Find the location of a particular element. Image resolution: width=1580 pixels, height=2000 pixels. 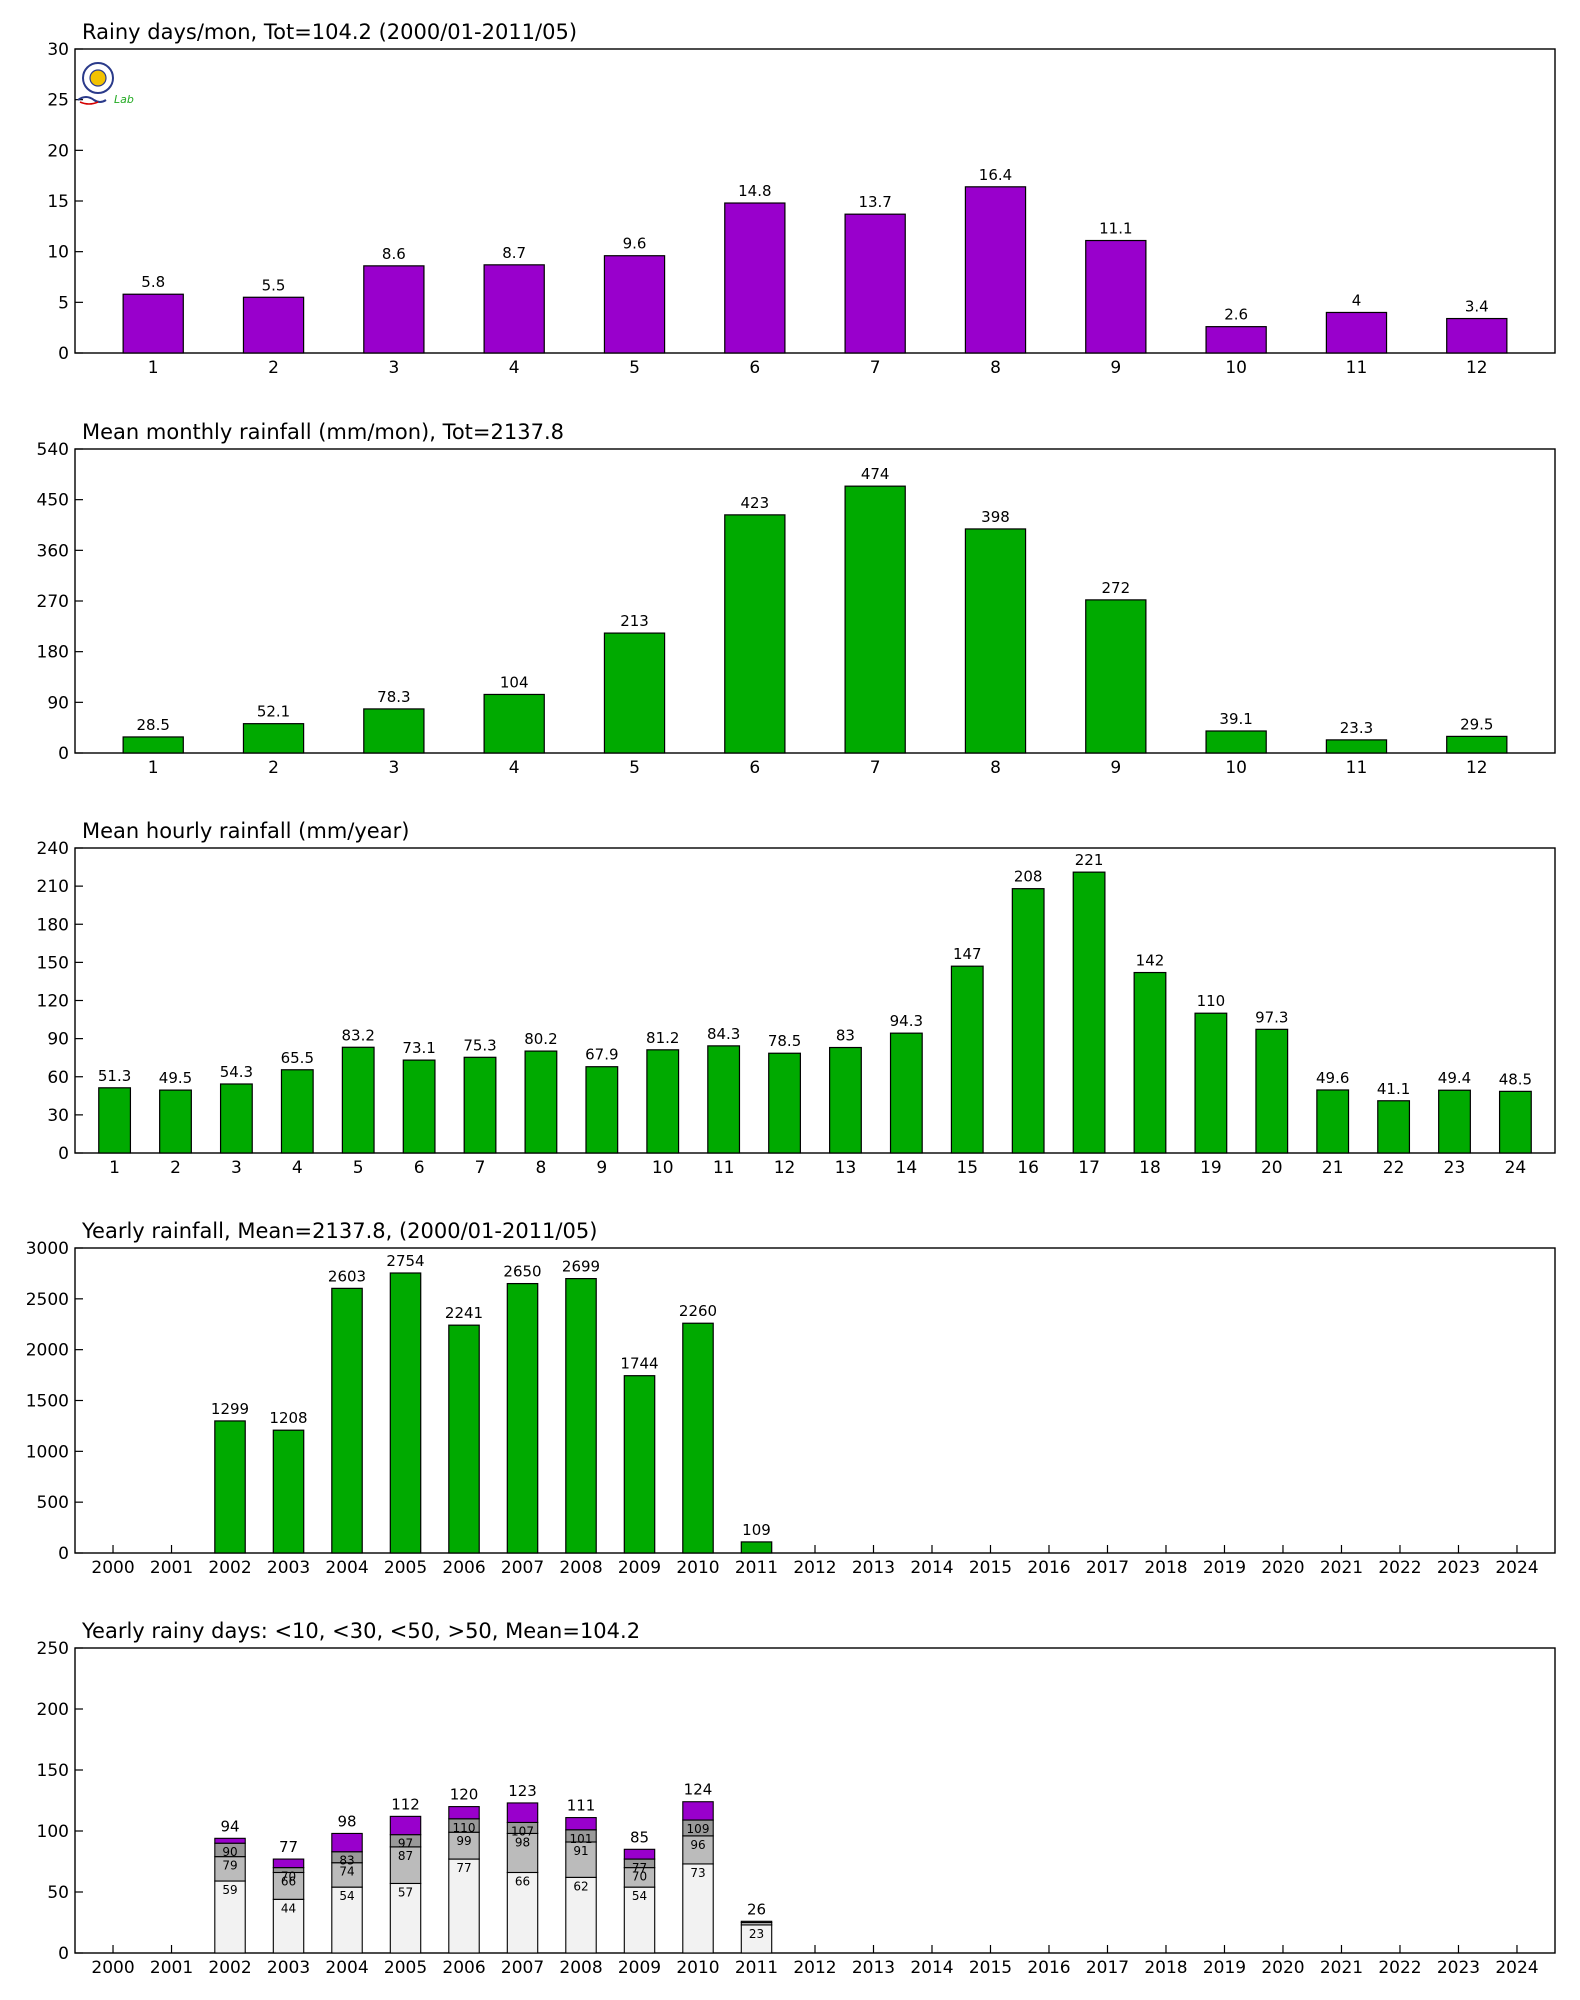

bar-value-label: 14.8 is located at coordinates (754, 191).